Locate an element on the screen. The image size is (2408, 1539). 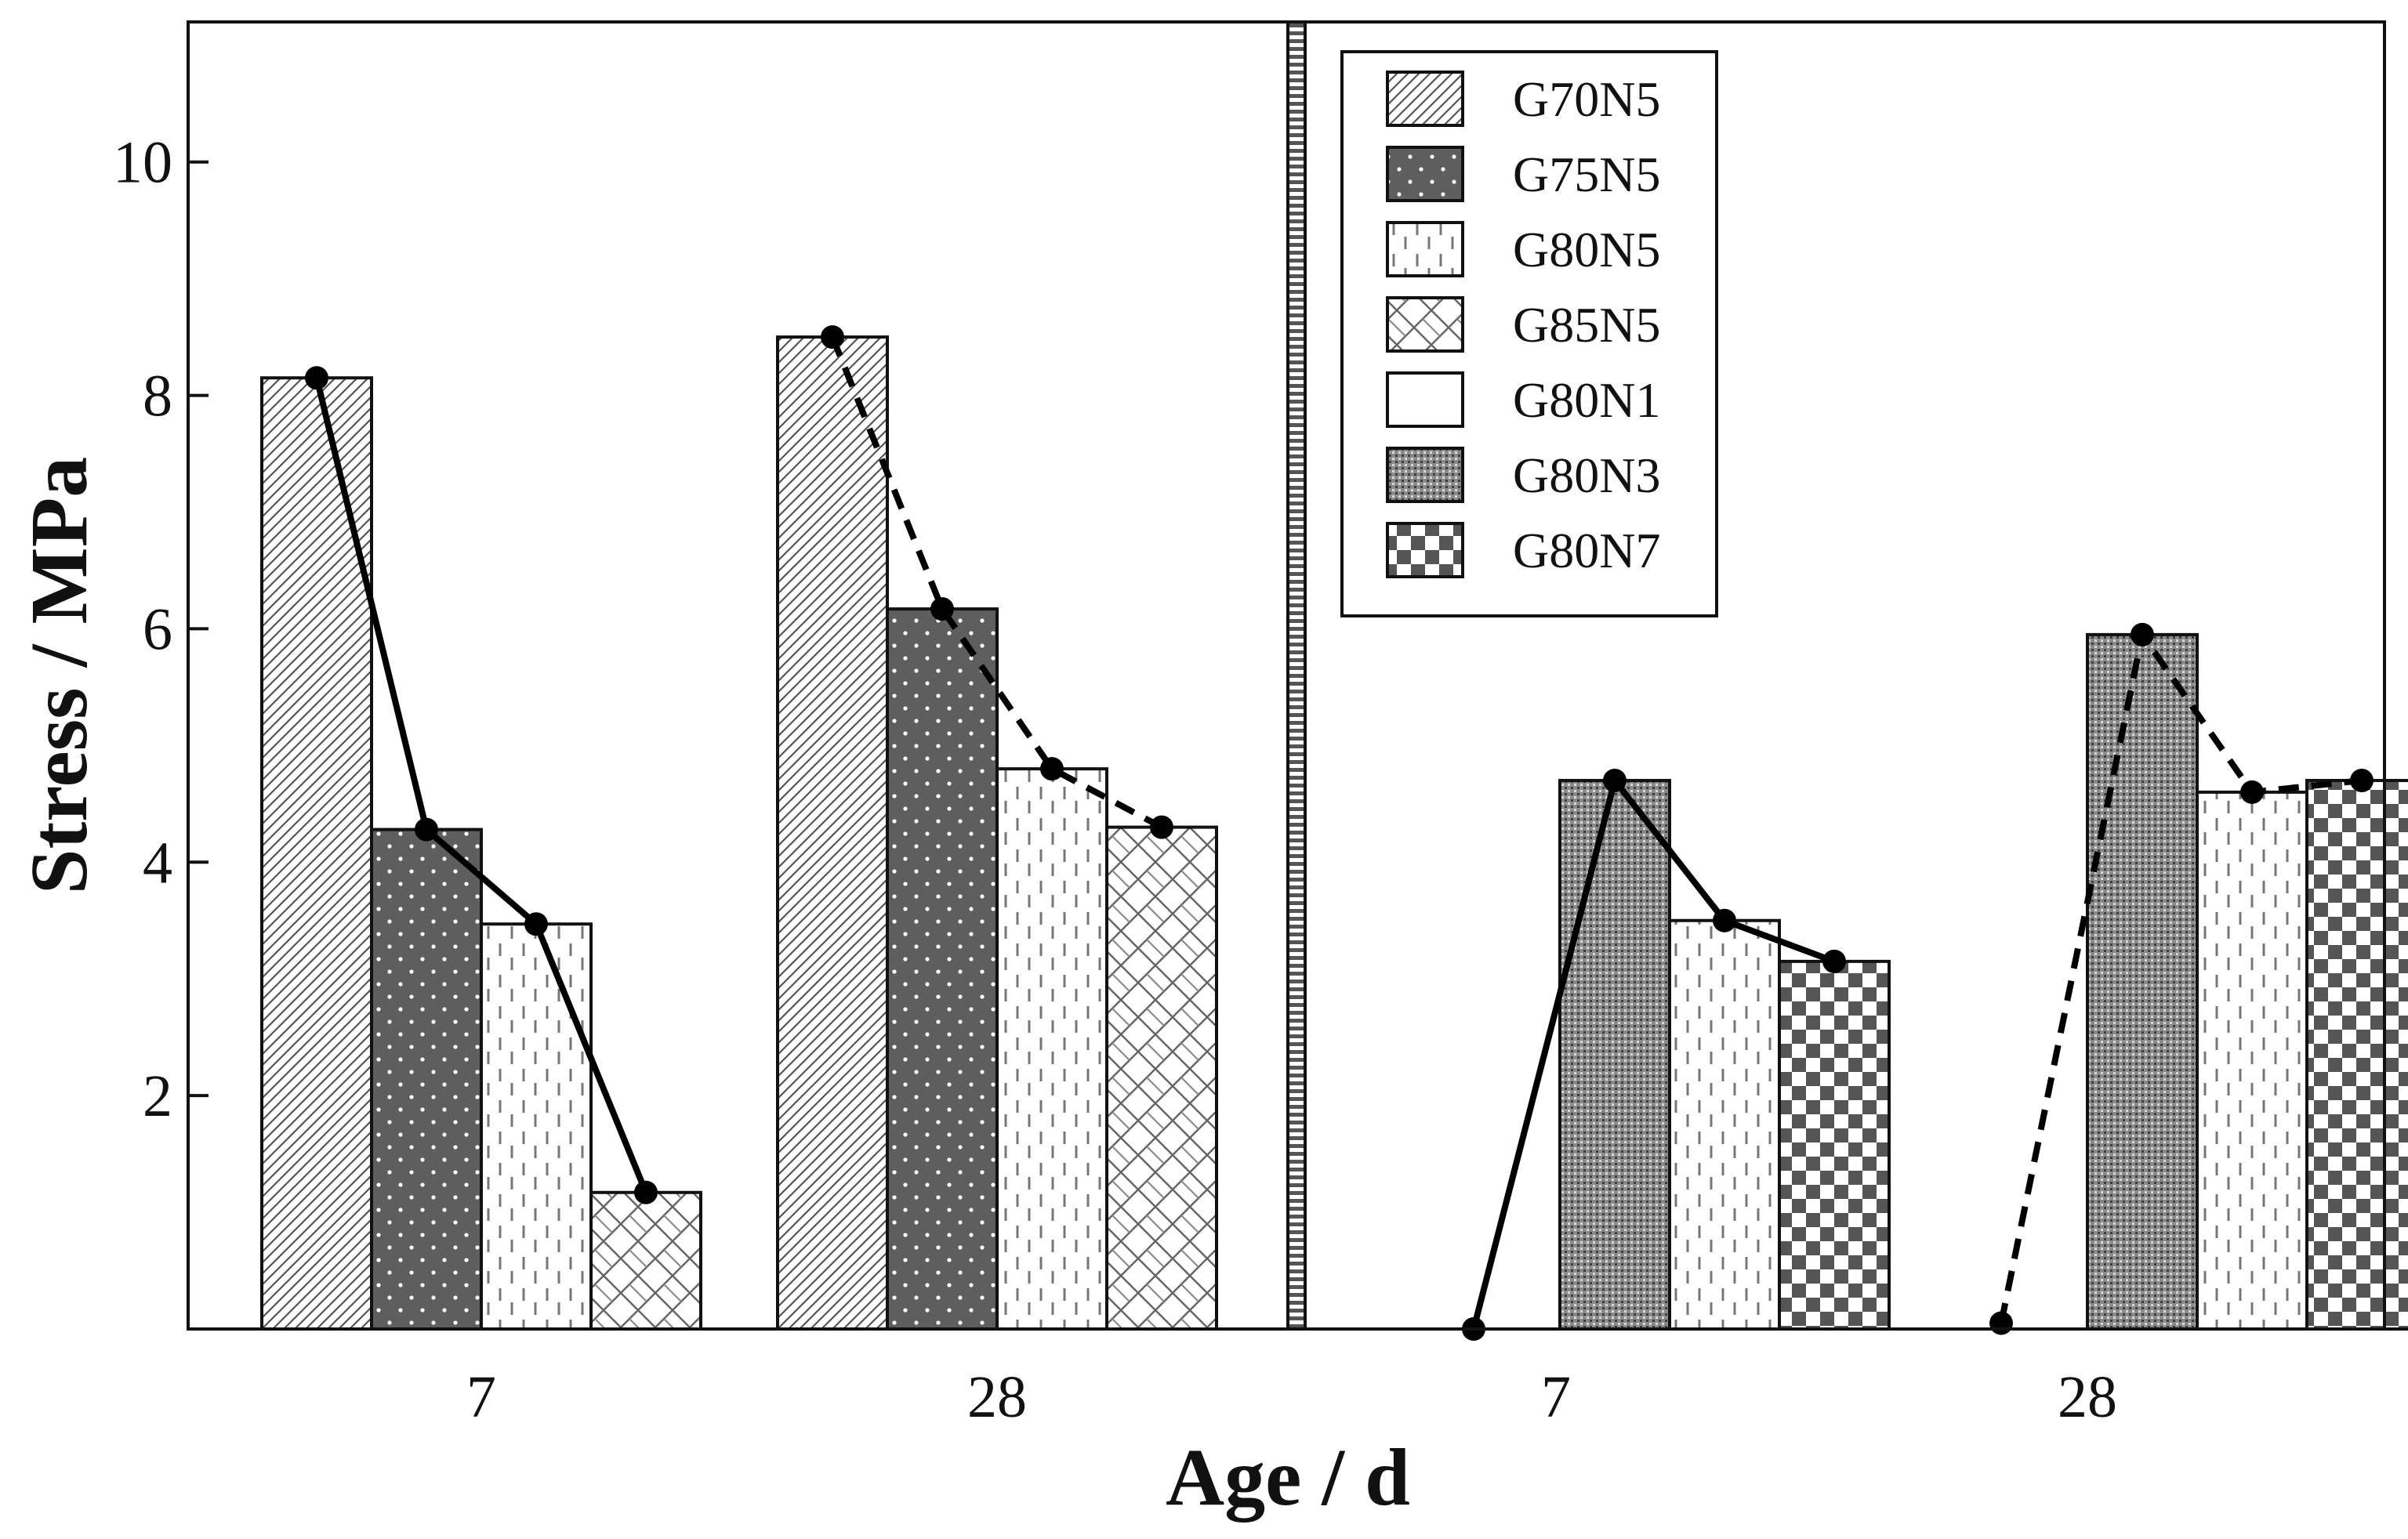
bar-g80n5-panel1-age28 is located at coordinates (1051, 1049).